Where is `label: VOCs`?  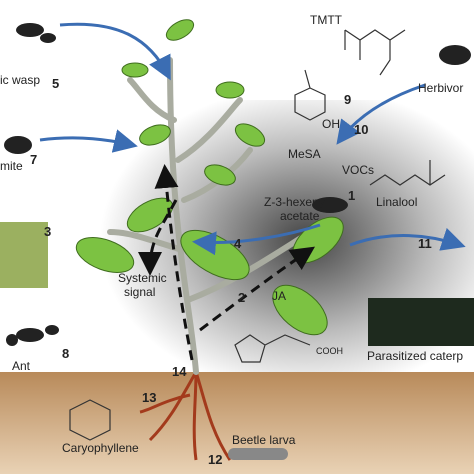 label: VOCs is located at coordinates (358, 170).